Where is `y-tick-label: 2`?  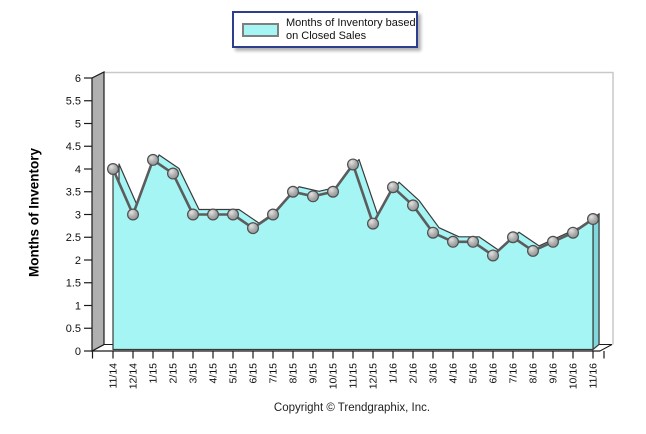
y-tick-label: 2 is located at coordinates (78, 261).